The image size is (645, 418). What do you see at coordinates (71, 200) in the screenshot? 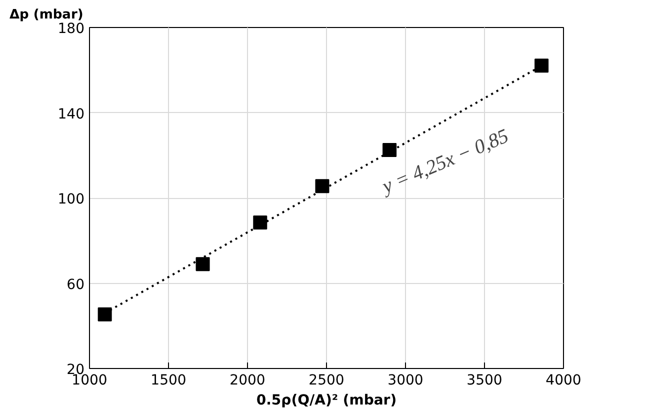
I see `y-tick-label: 100` at bounding box center [71, 200].